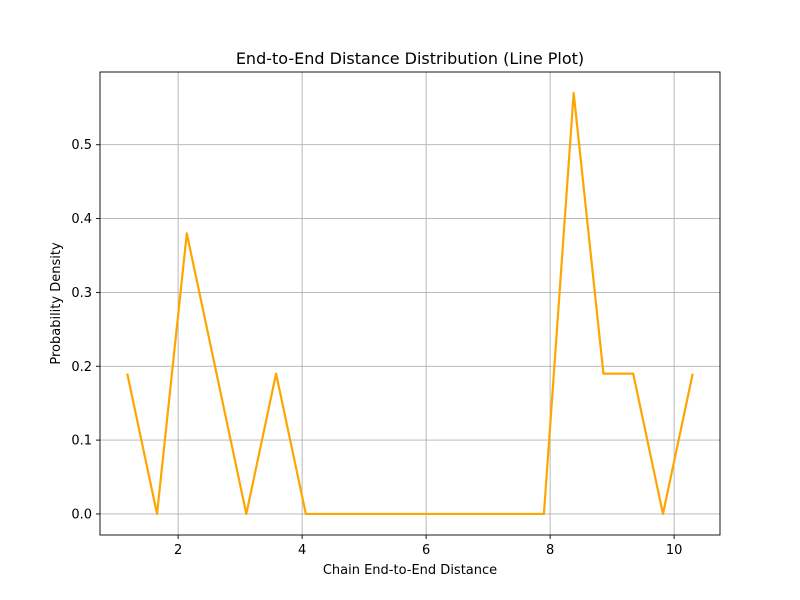  What do you see at coordinates (81, 514) in the screenshot?
I see `y-tick-label: 0.0` at bounding box center [81, 514].